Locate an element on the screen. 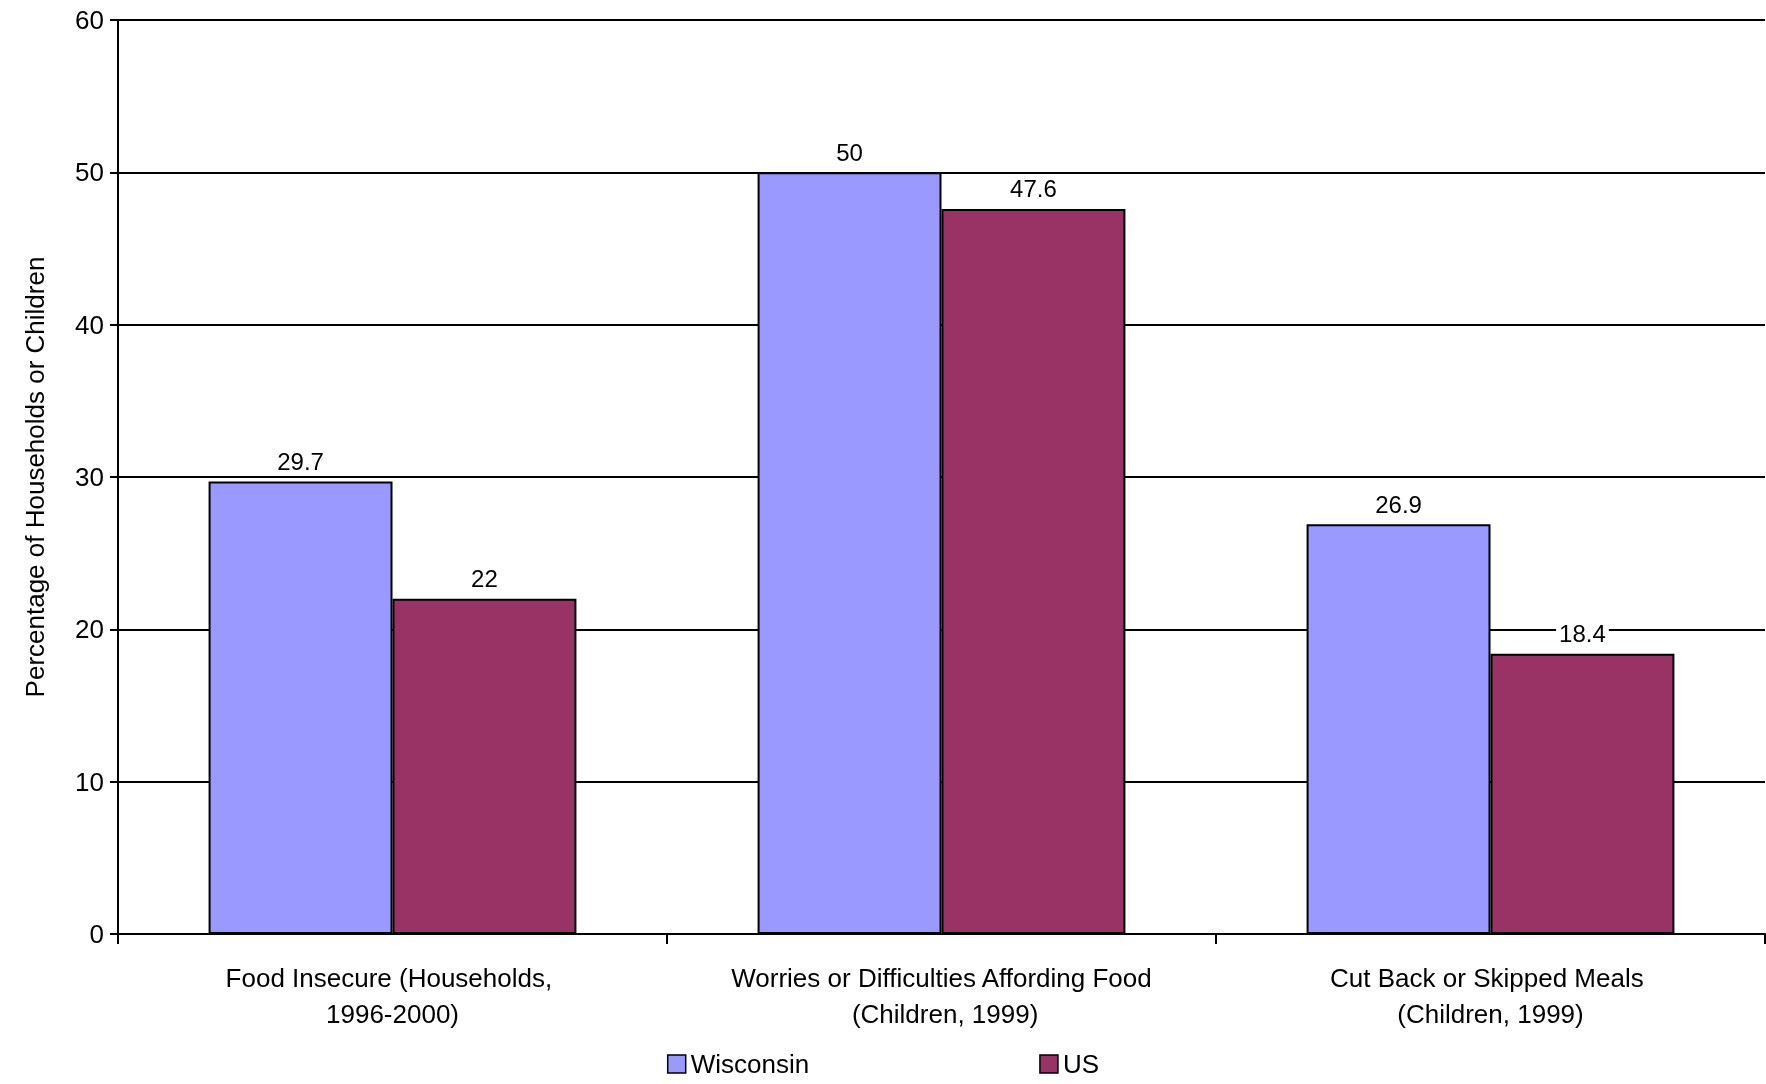  legend-label: Wisconsin is located at coordinates (750, 1064).